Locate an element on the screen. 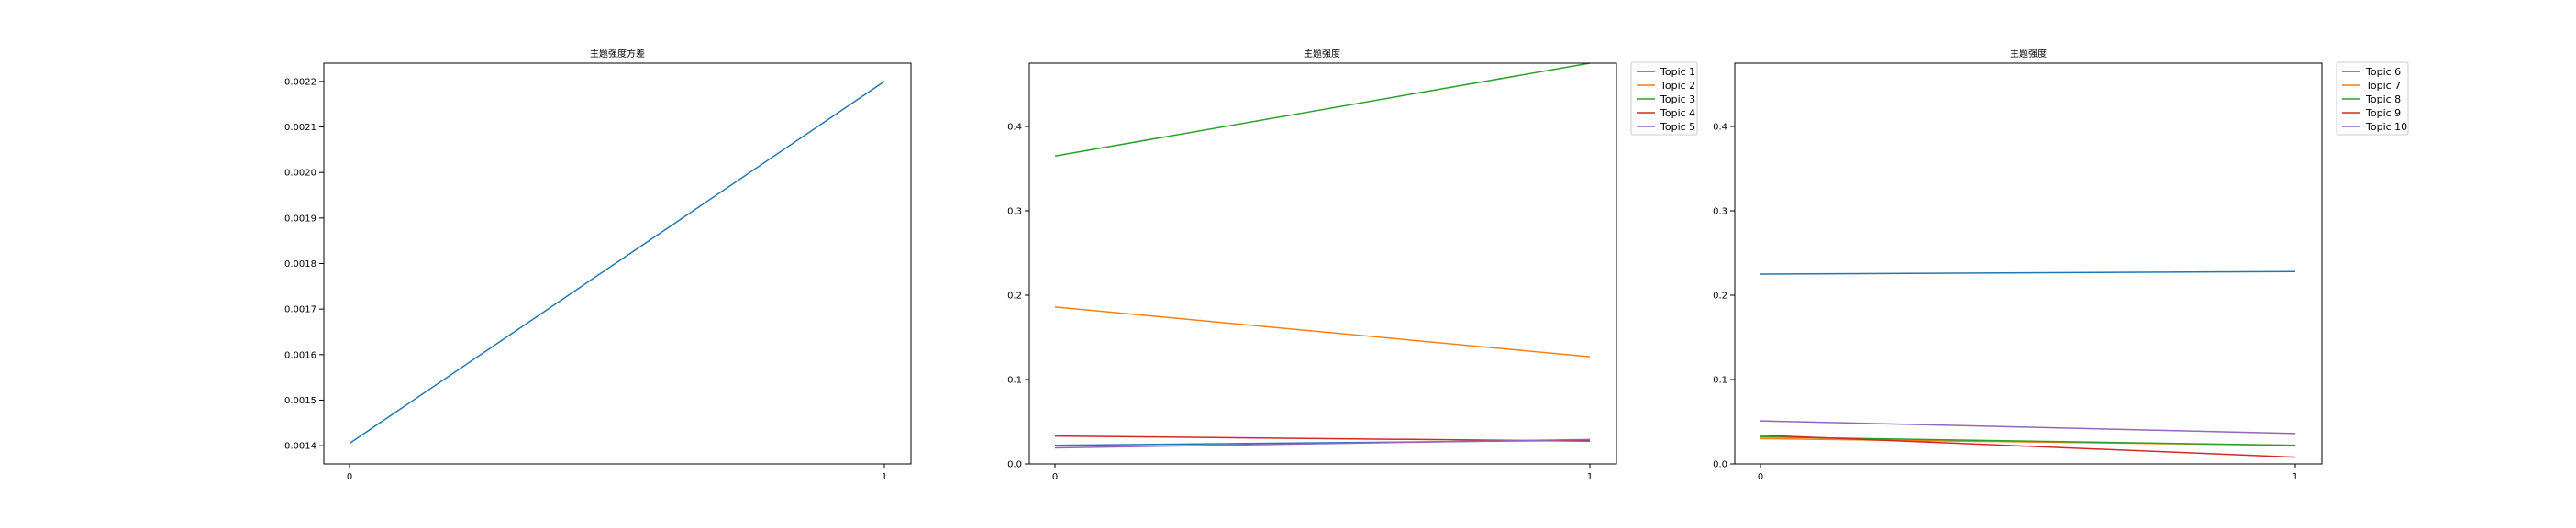 The width and height of the screenshot is (2576, 528). y-tick-label: 0.0014 is located at coordinates (300, 447).